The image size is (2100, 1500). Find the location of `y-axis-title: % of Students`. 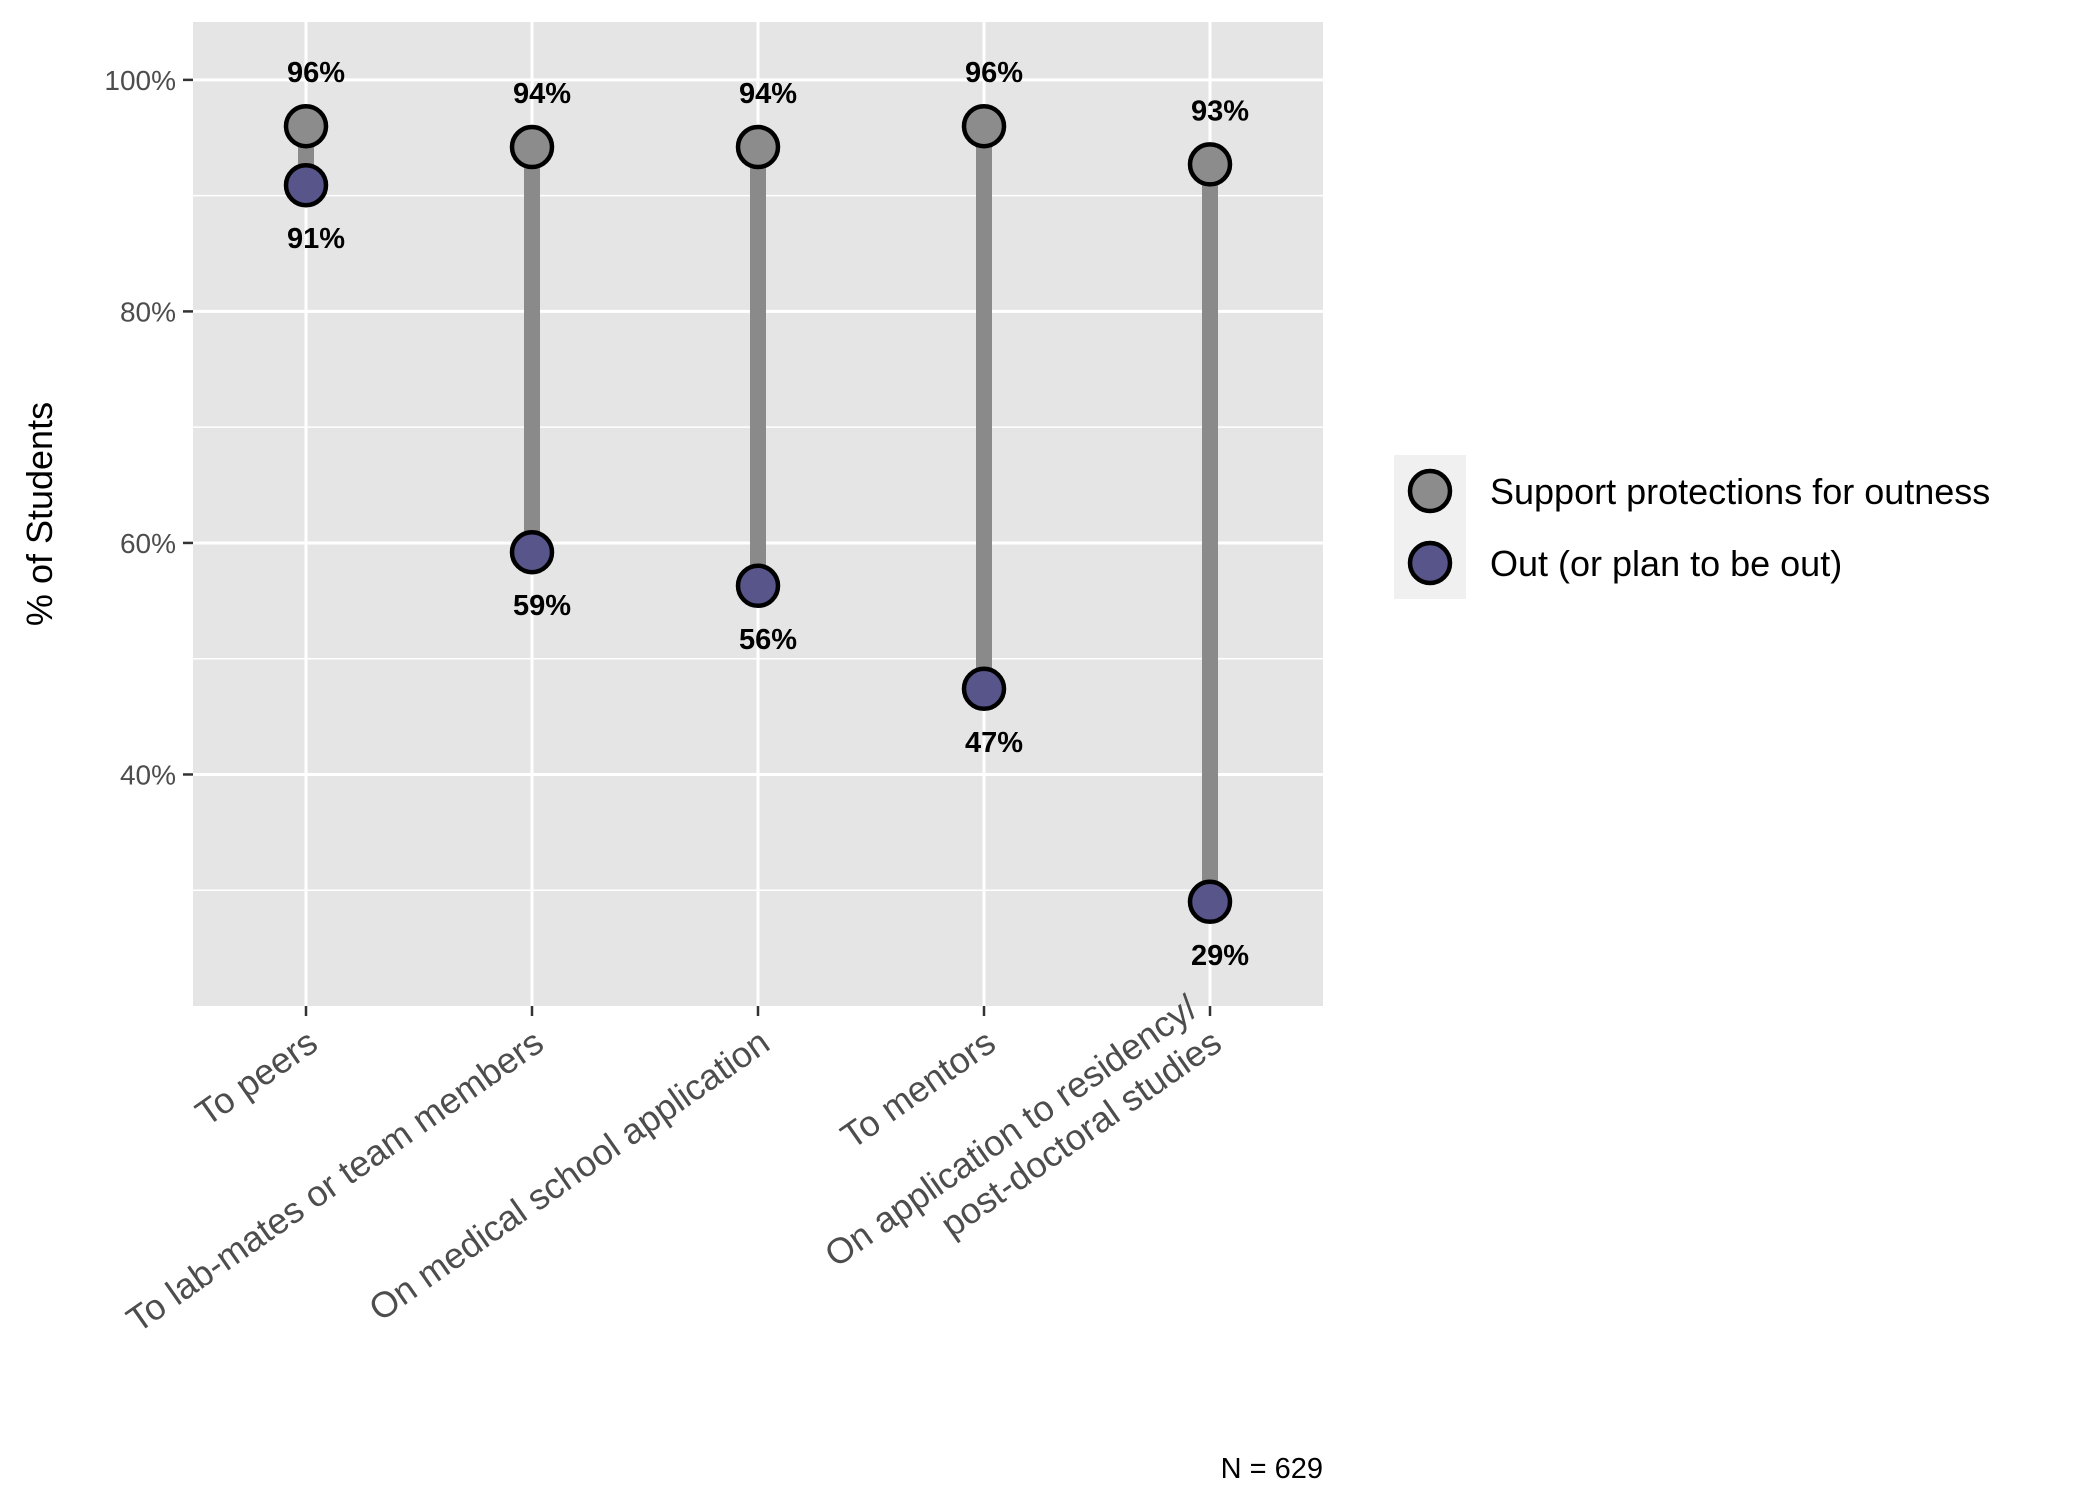

y-axis-title: % of Students is located at coordinates (39, 514).